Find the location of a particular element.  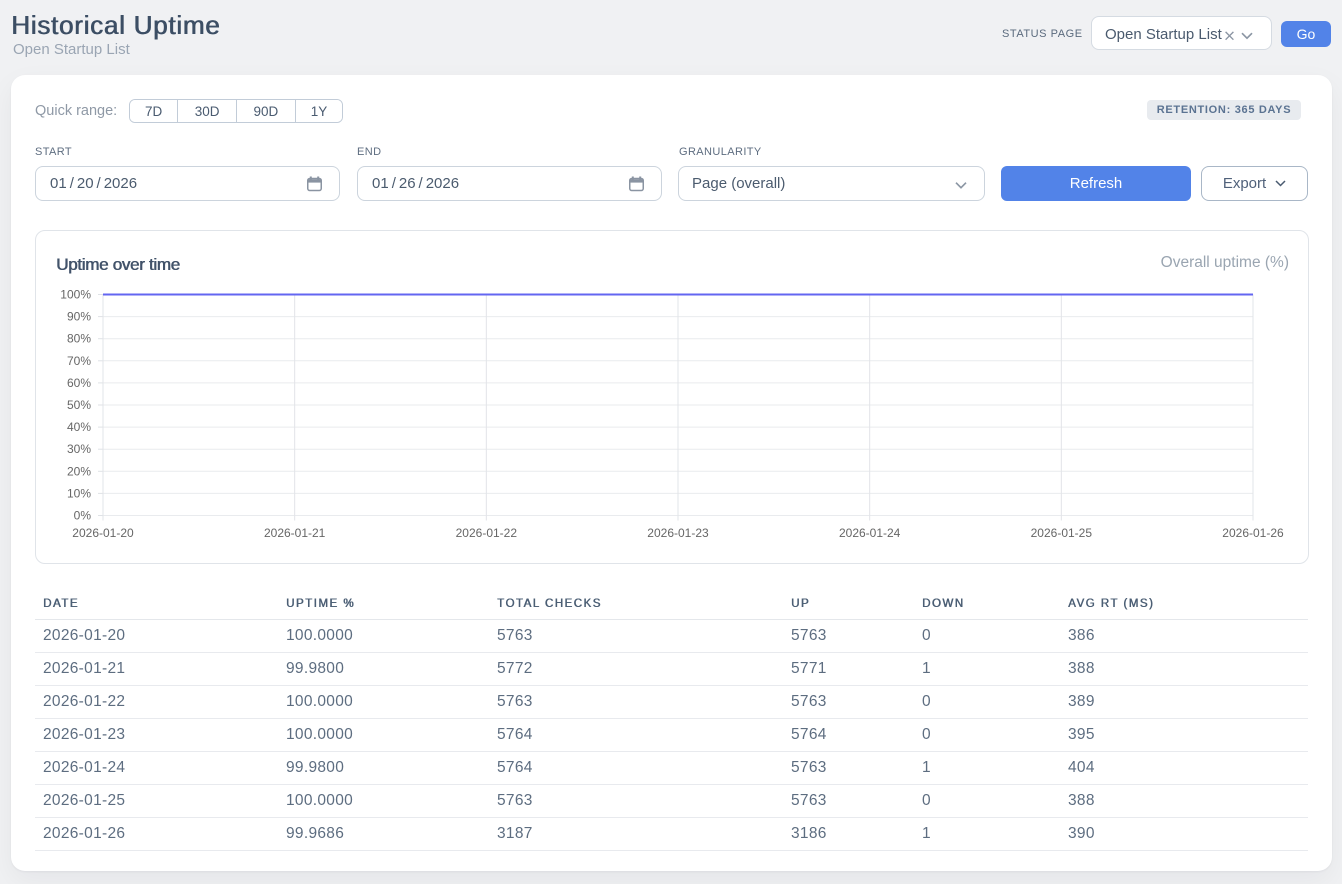

svg-text: 2026-01-26 is located at coordinates (1253, 533).